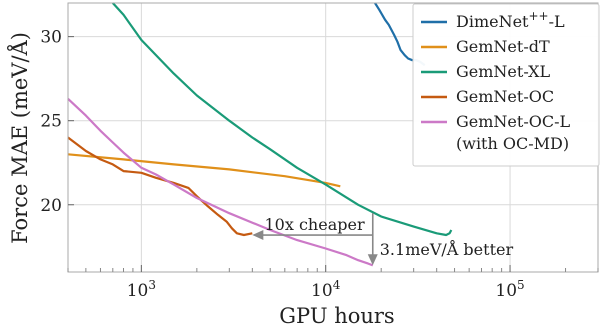 This screenshot has height=330, width=602. Describe the element at coordinates (314, 224) in the screenshot. I see `annotation-cheaper-label: 10x cheaper` at that location.